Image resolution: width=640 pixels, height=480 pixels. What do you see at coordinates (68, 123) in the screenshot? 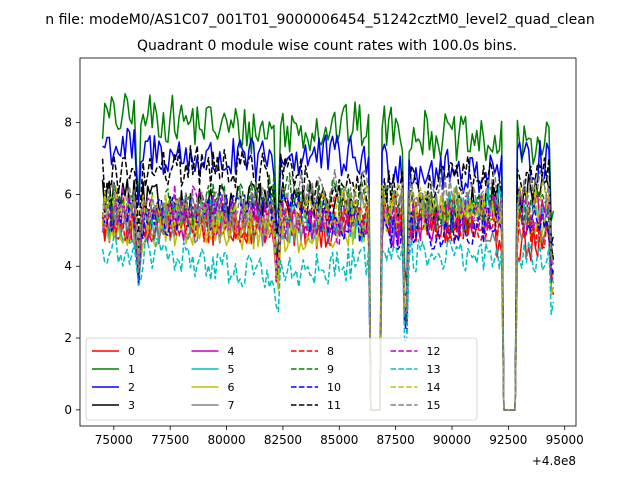
I see `y-tick-label: 8` at bounding box center [68, 123].